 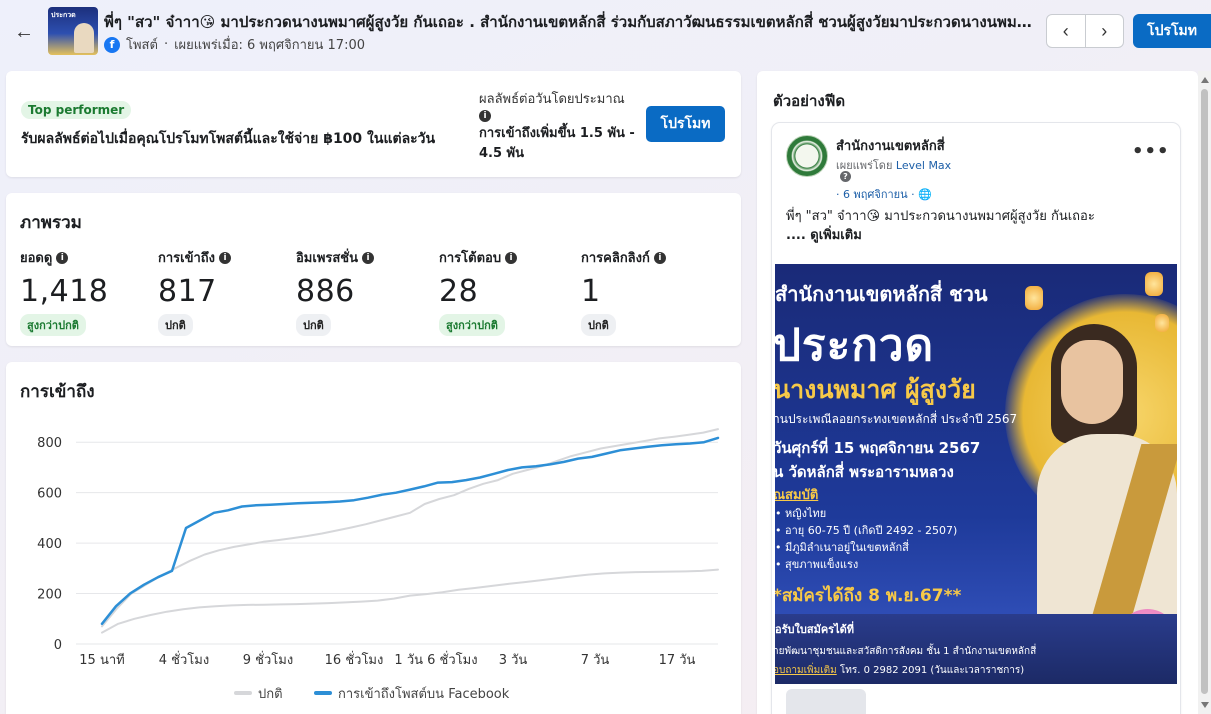 I want to click on metric-label: การเข้าถึง, so click(x=187, y=258).